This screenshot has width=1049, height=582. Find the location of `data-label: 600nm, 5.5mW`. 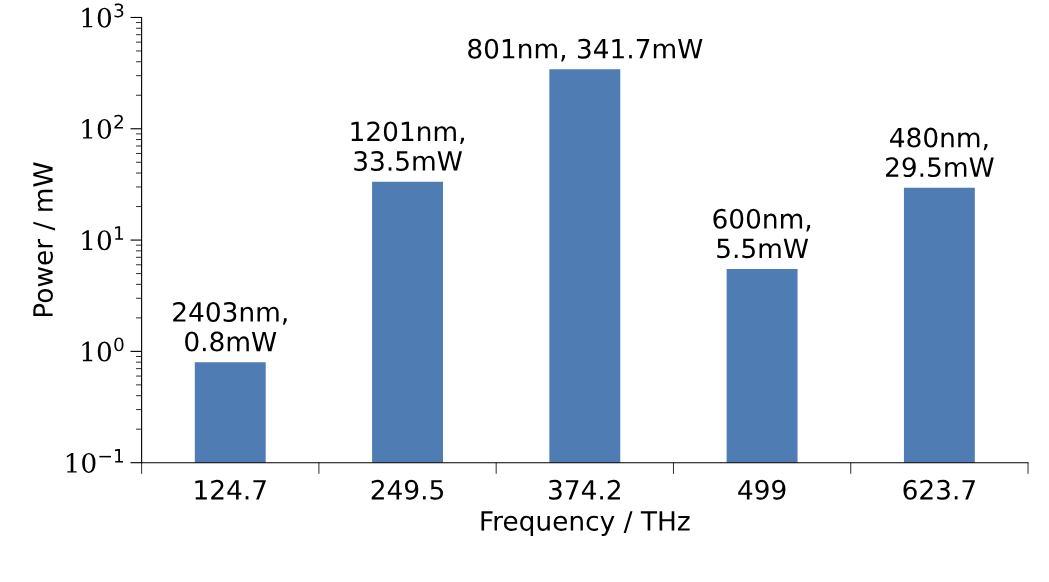

data-label: 600nm, 5.5mW is located at coordinates (762, 233).